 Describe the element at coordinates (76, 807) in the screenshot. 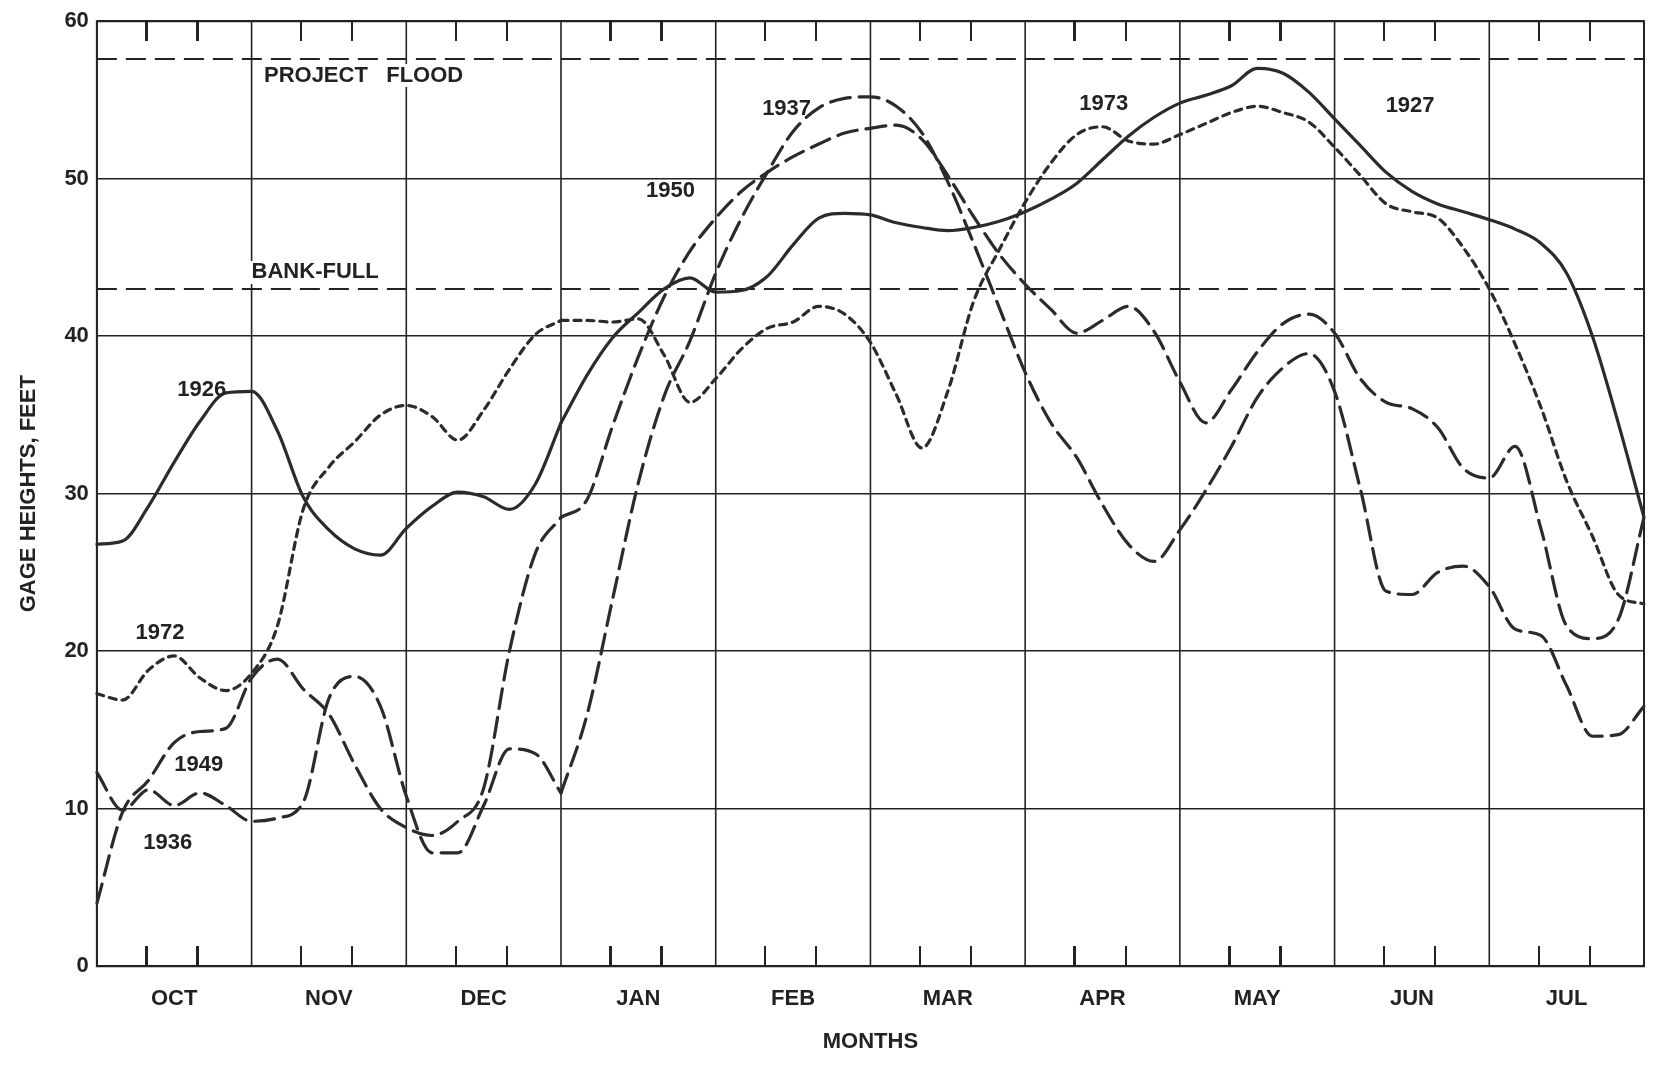

I see `y-tick-label: 10` at that location.